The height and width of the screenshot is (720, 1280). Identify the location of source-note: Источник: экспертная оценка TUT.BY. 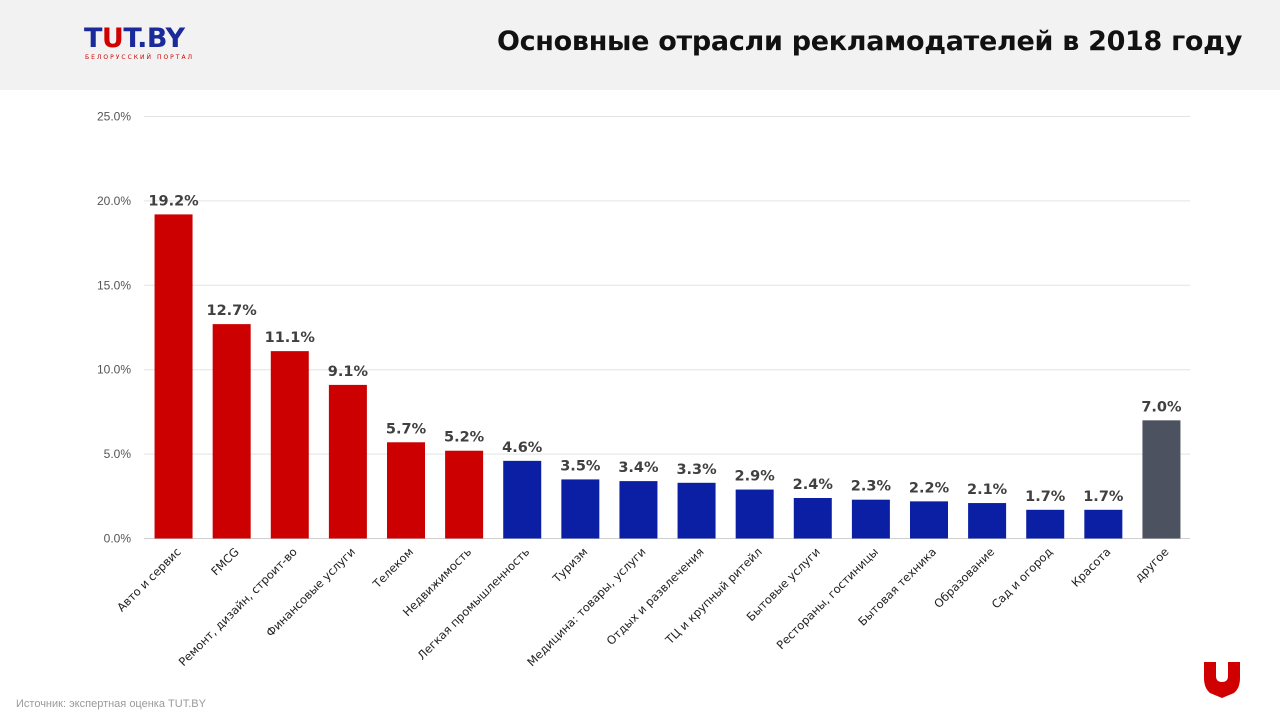
(111, 704).